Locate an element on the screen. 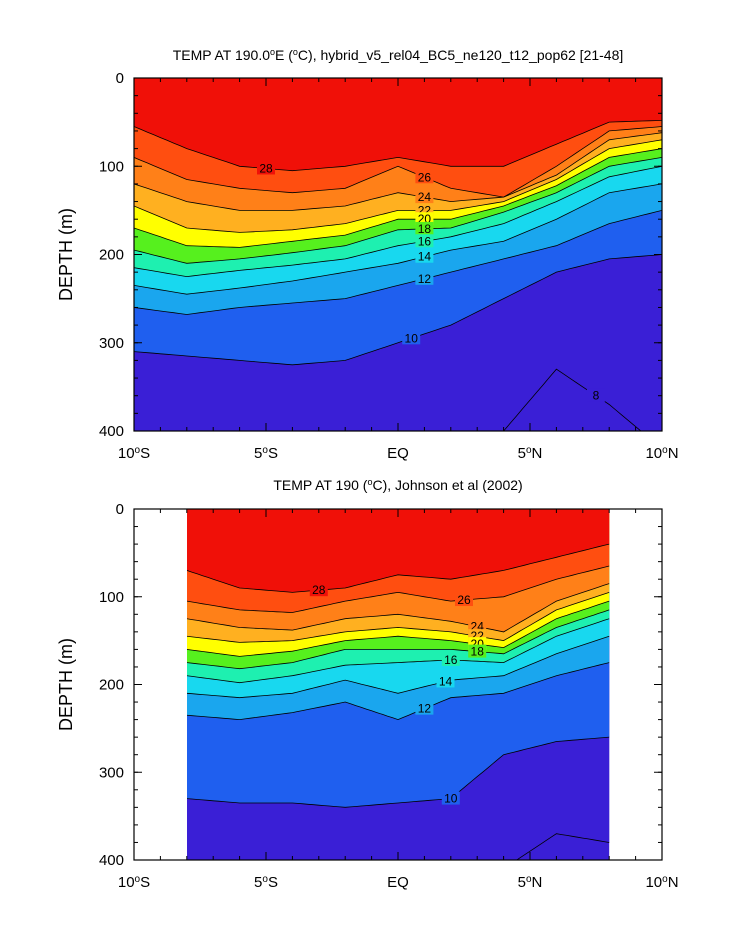 The width and height of the screenshot is (733, 945). contour-label: 14 is located at coordinates (425, 257).